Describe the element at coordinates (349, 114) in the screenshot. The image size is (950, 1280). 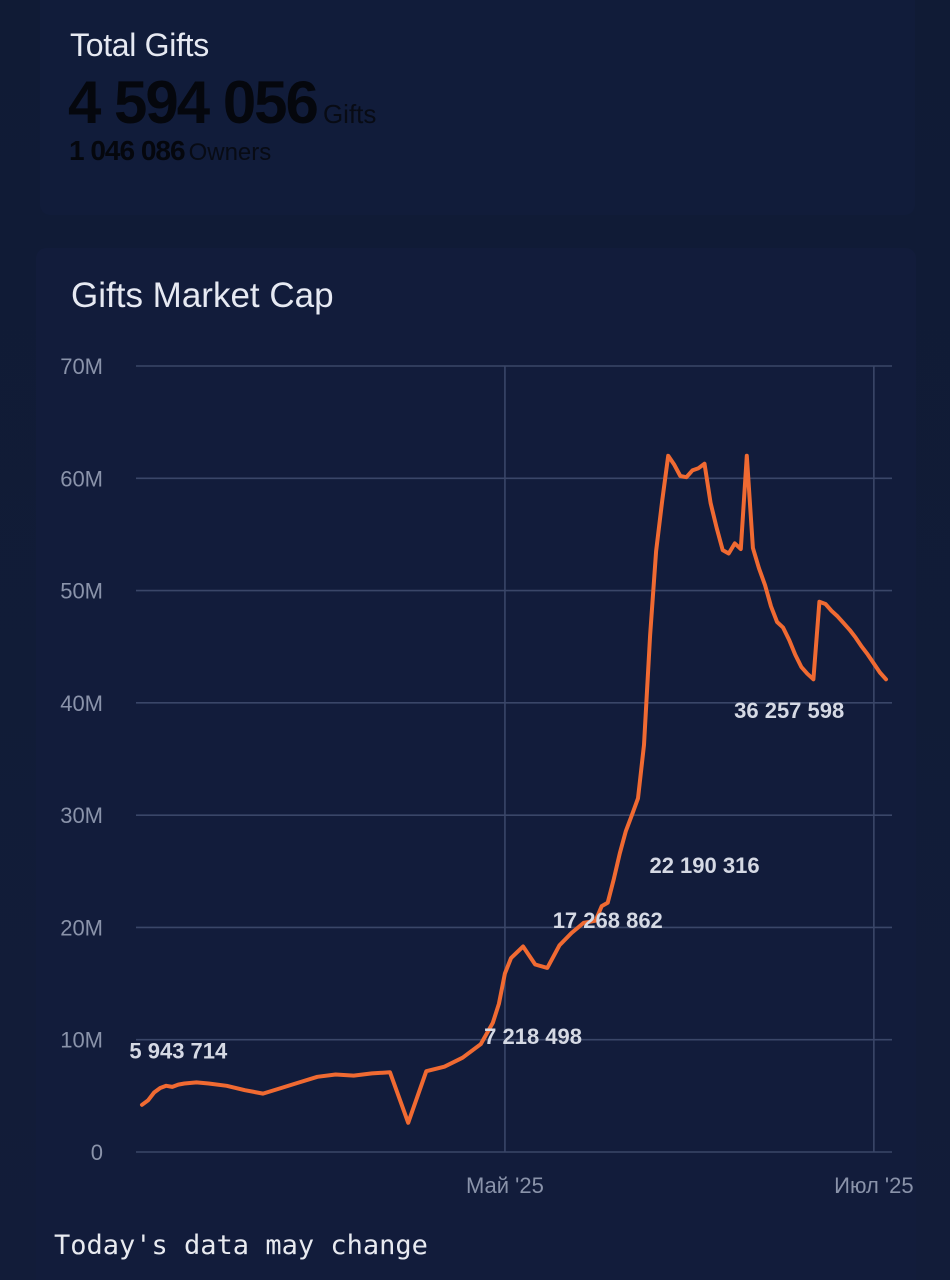
I see `gifts-count-unit: Gifts` at that location.